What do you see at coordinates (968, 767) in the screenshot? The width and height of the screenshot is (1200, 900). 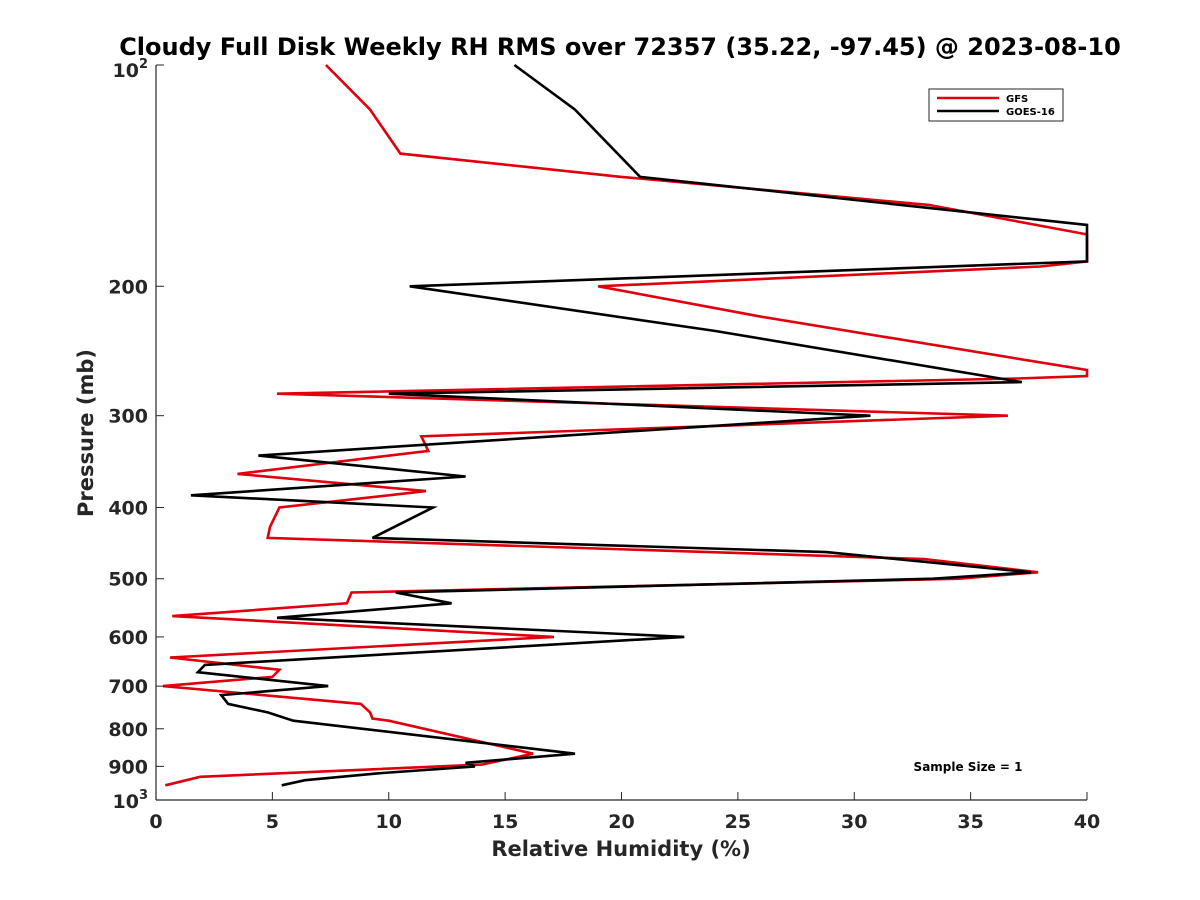 I see `sample-size-annotation: Sample Size = 1` at bounding box center [968, 767].